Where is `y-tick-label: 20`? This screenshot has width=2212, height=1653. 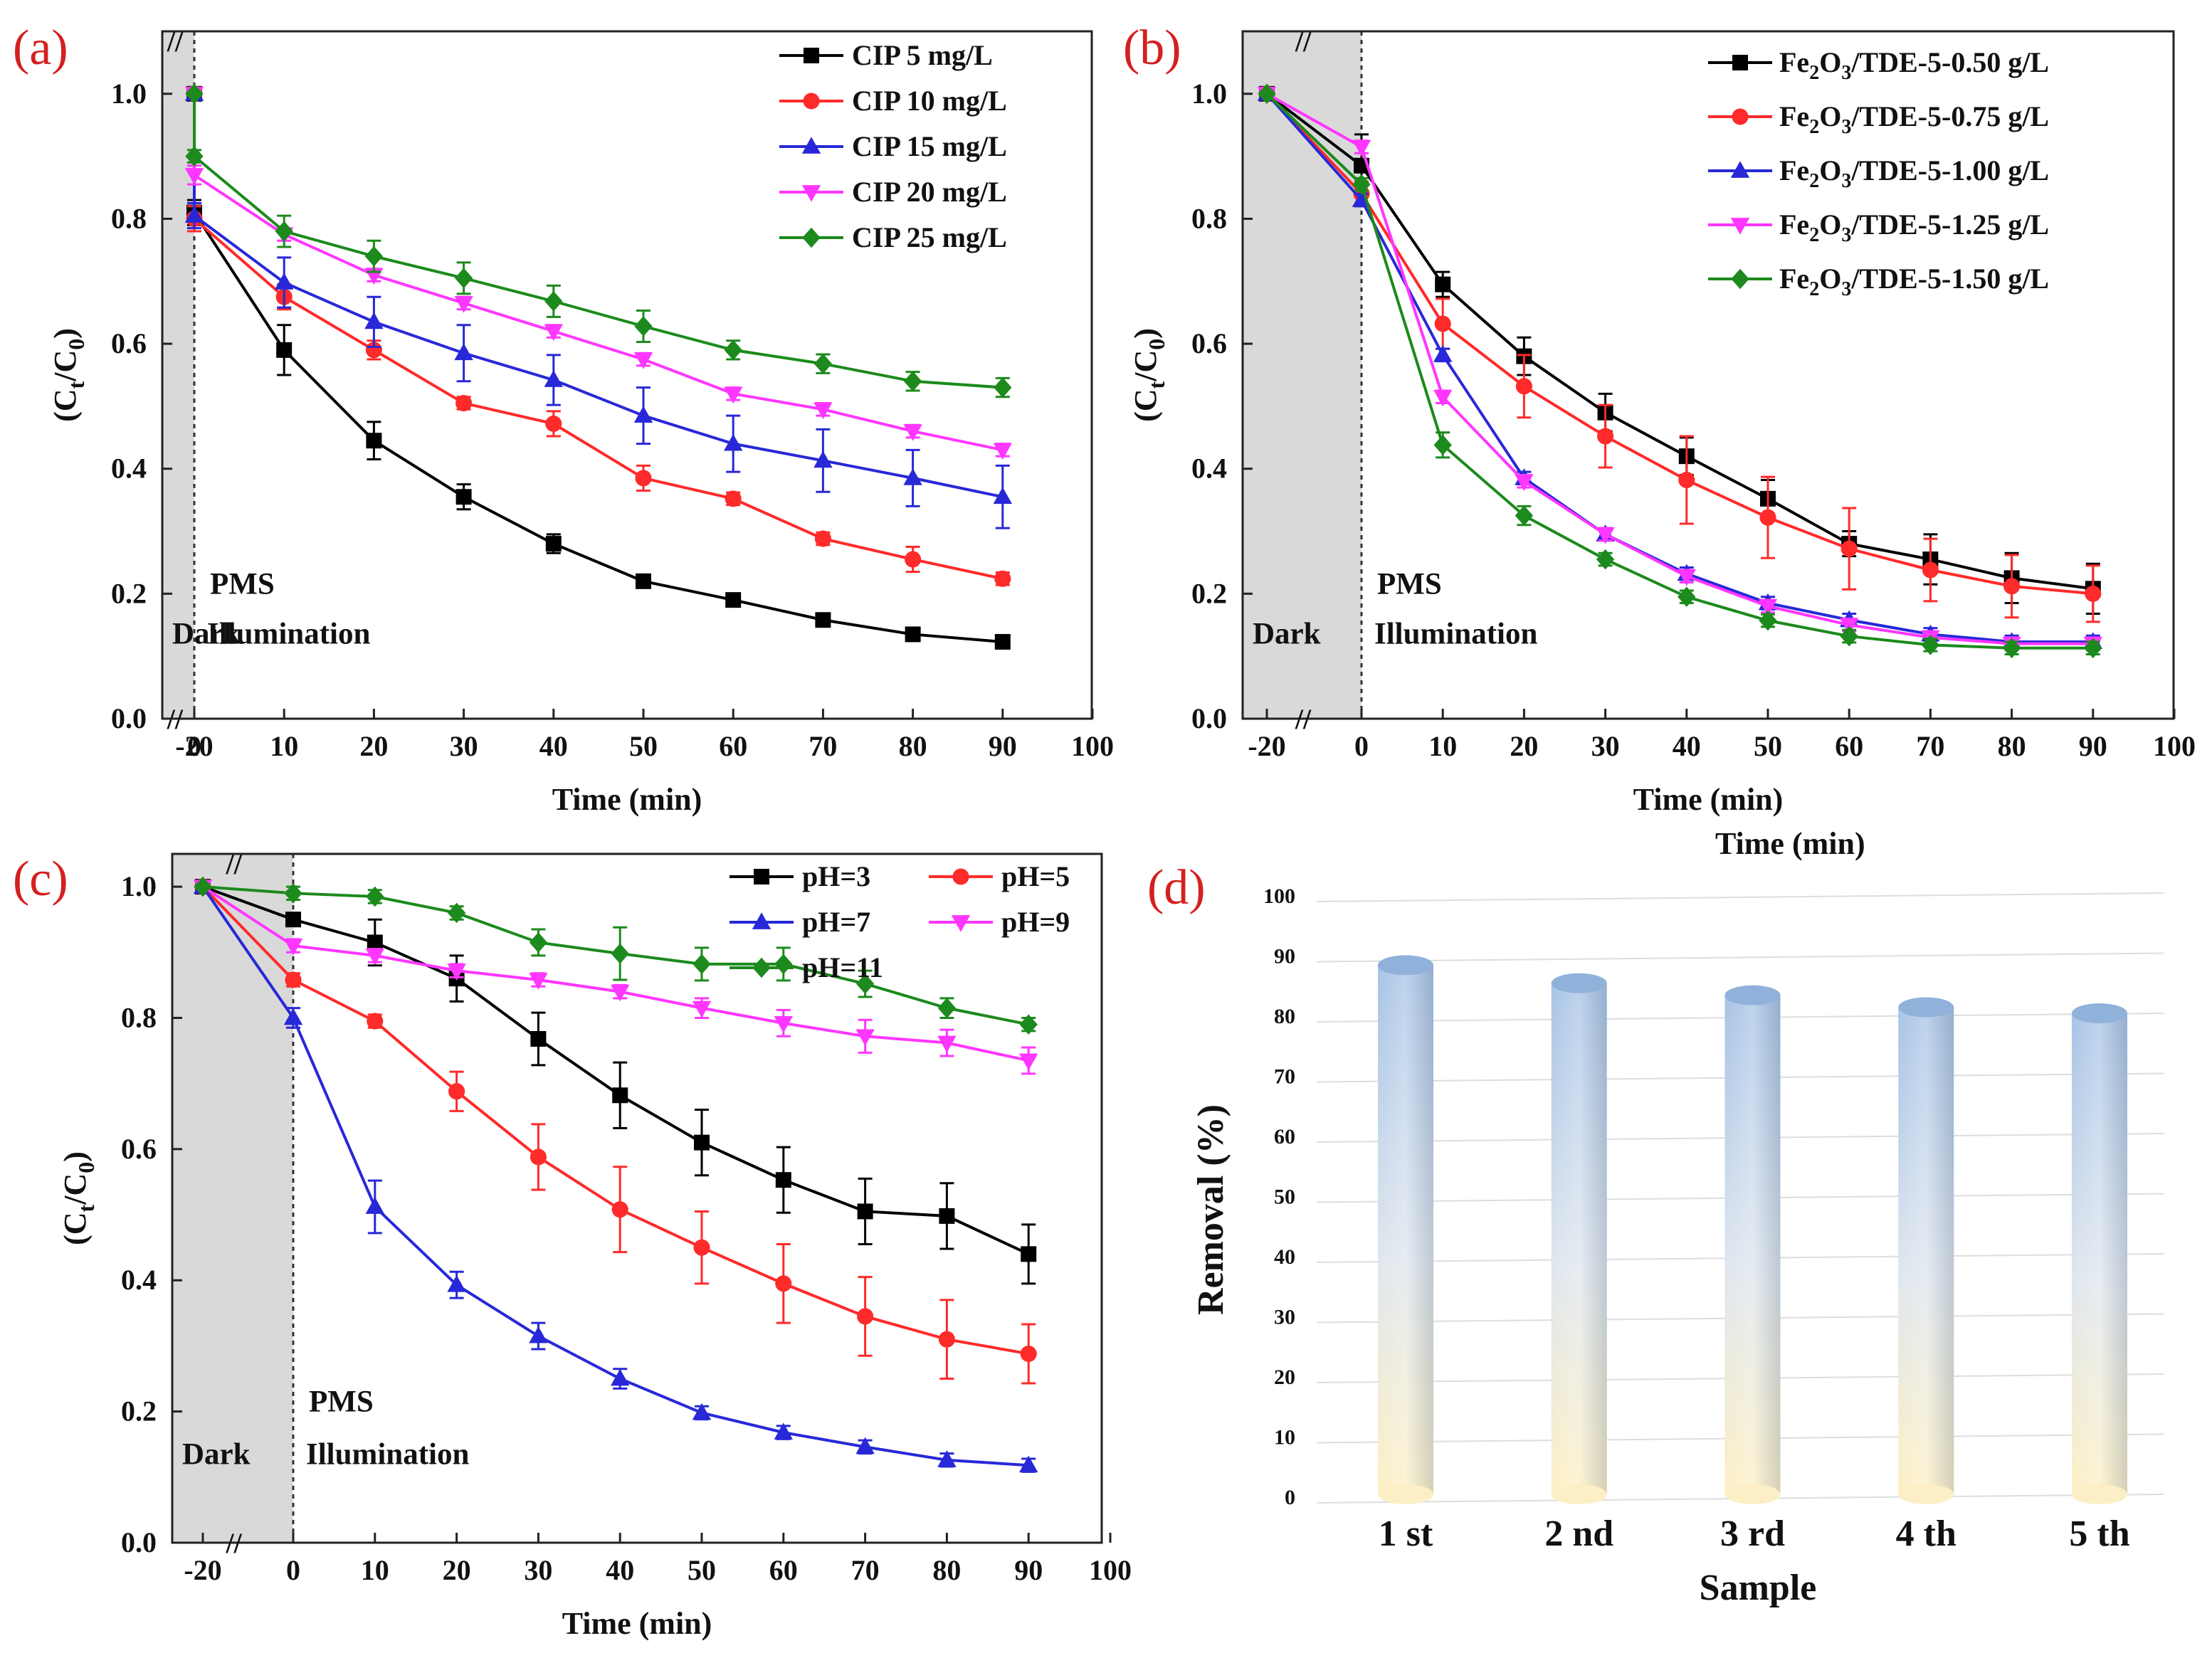 y-tick-label: 20 is located at coordinates (1284, 1377).